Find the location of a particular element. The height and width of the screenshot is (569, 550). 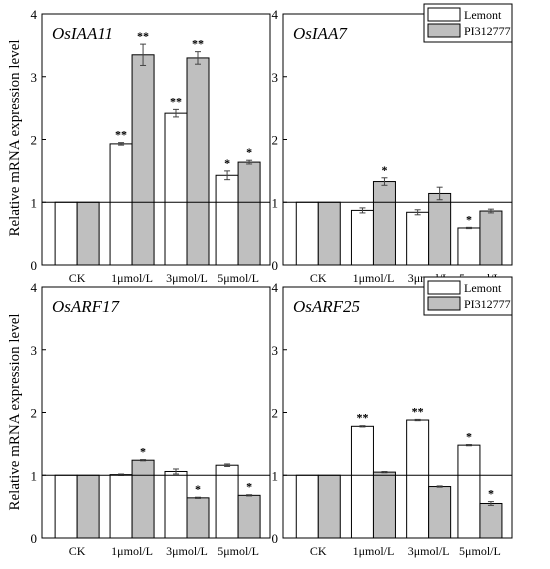

y-axis-label-bottom: Relative mRNA expression level is located at coordinates (15, 411).